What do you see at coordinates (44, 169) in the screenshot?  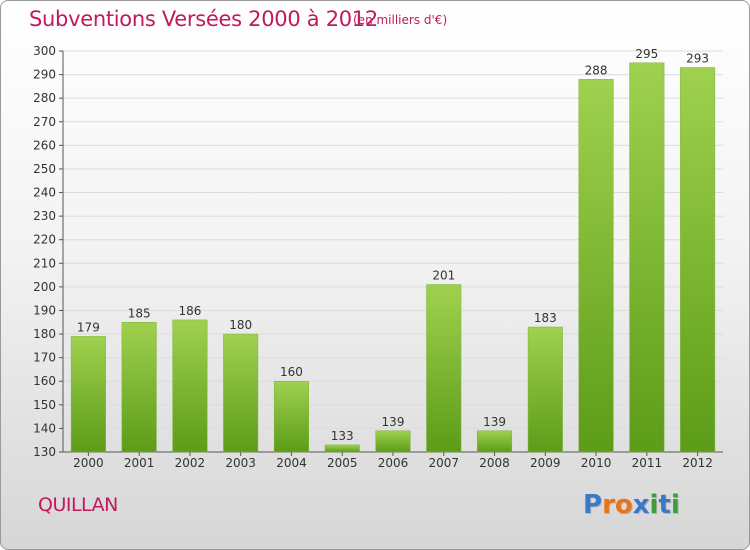 I see `y-tick-label: 250` at bounding box center [44, 169].